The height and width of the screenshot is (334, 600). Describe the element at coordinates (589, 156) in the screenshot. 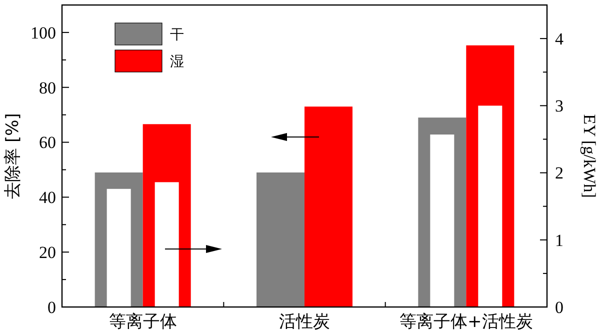

I see `y2-axis-title: EY [g/kWh]` at that location.